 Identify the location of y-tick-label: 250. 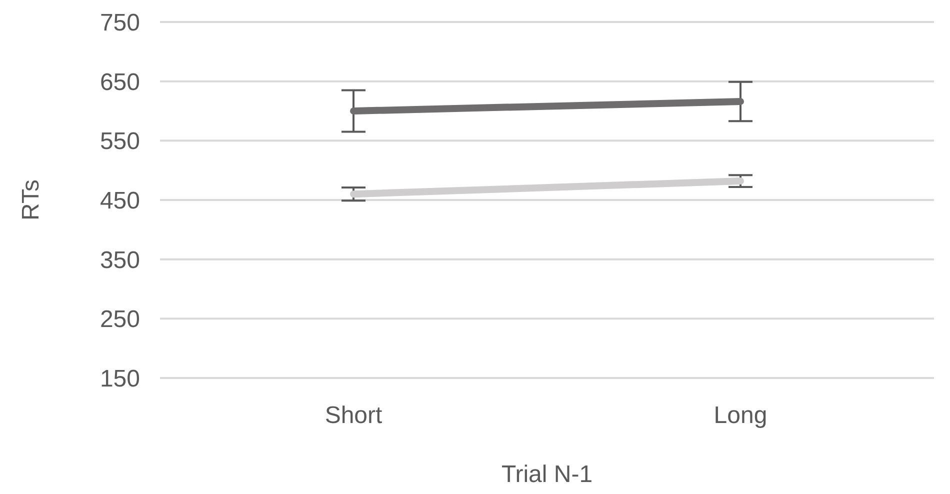
(120, 320).